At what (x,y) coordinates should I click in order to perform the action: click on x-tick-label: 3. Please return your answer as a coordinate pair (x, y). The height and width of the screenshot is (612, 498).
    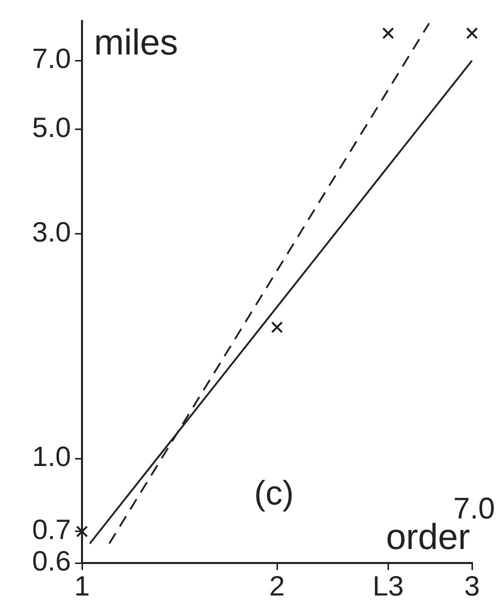
    Looking at the image, I should click on (472, 586).